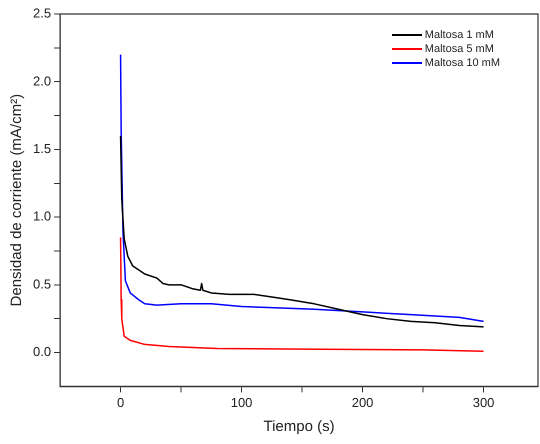 This screenshot has height=444, width=540. I want to click on y-tick-label: 1.5, so click(42, 148).